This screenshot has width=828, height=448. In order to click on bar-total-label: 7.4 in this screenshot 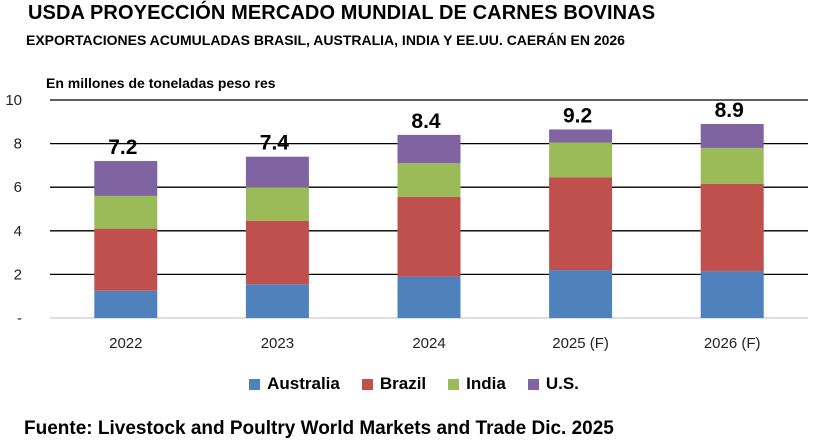, I will do `click(275, 143)`.